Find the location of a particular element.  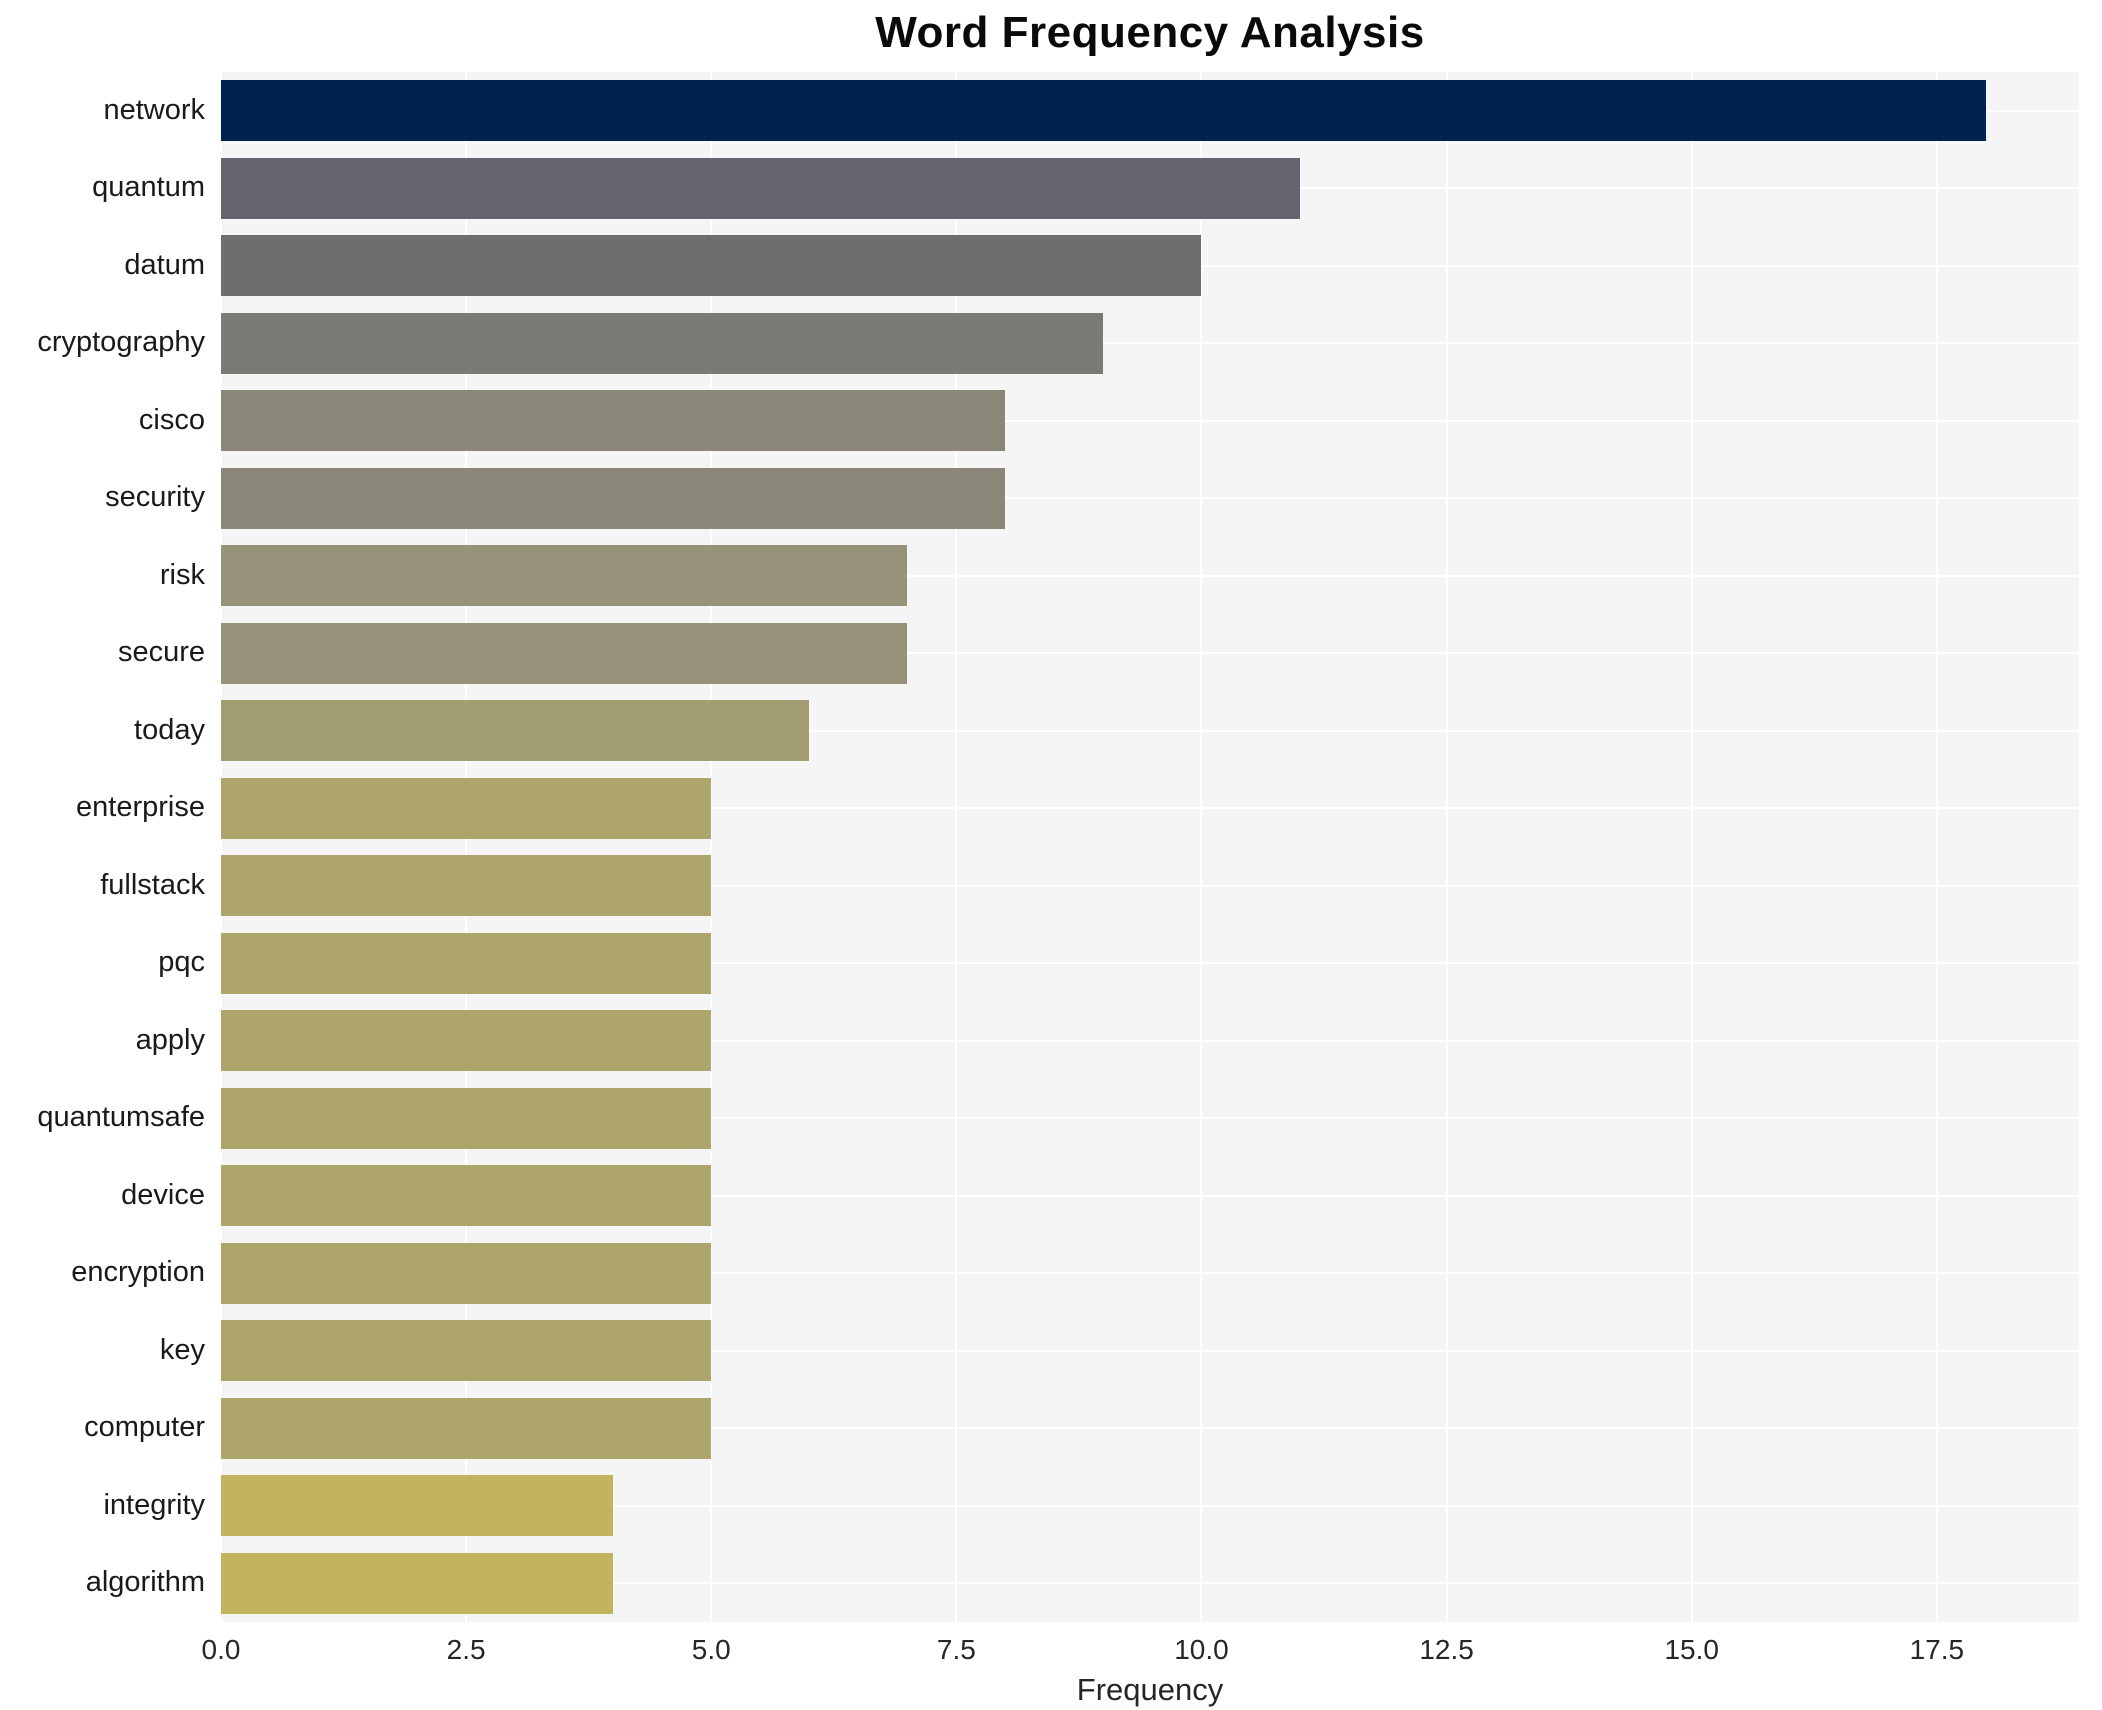

bar-datum is located at coordinates (711, 266).